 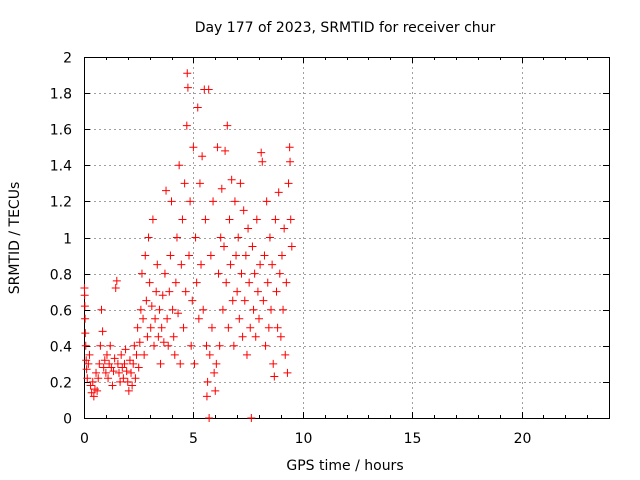 I want to click on y-tick-label: 0.6, so click(x=61, y=312).